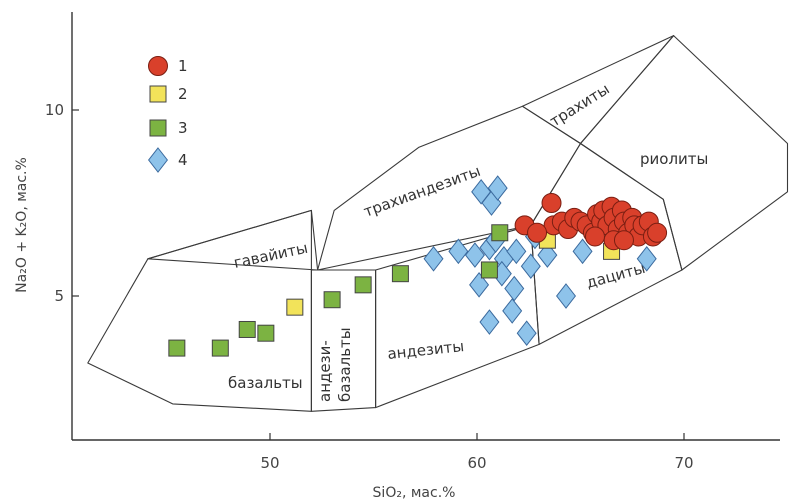  I want to click on field-label-dacites: дациты, so click(615, 275).